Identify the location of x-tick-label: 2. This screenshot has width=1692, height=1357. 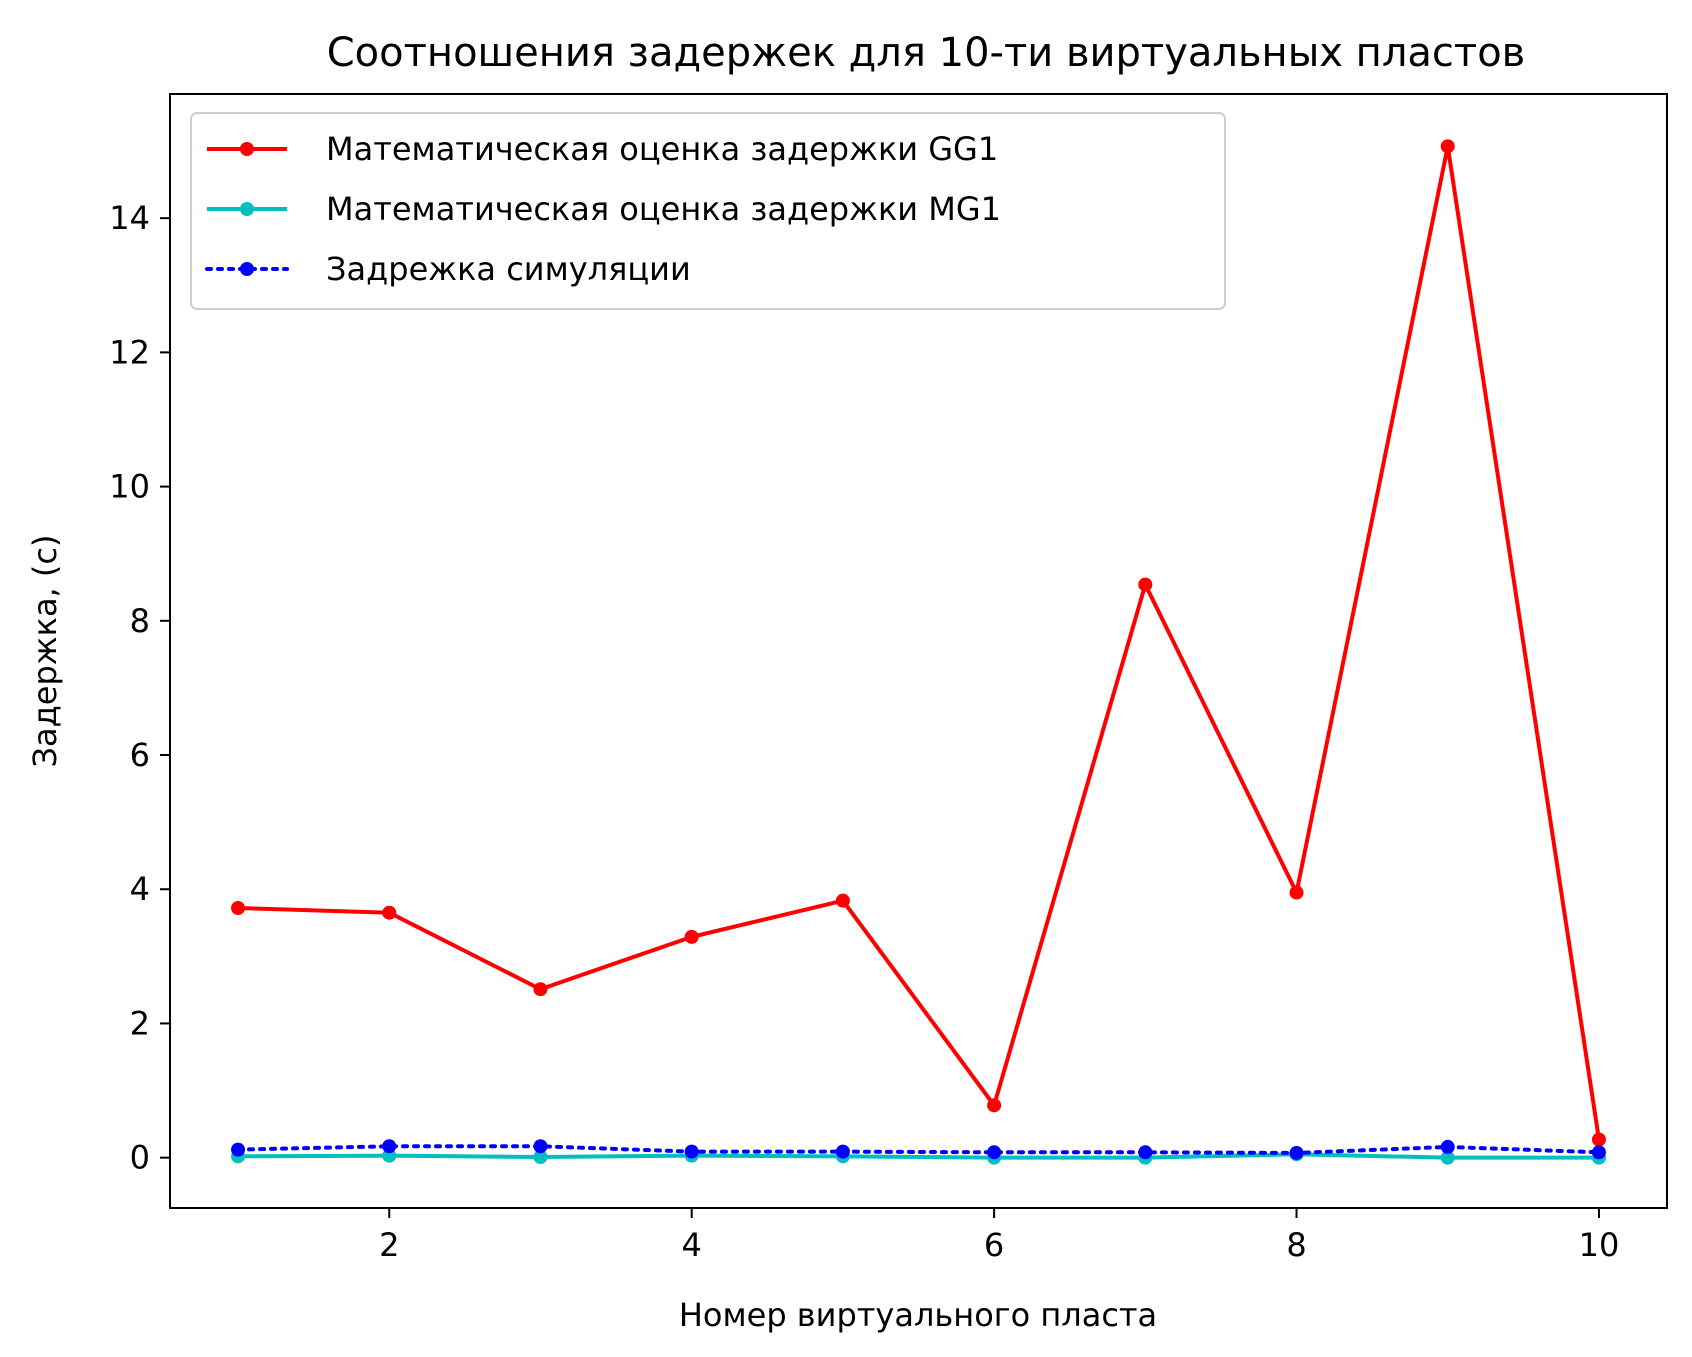
(389, 1245).